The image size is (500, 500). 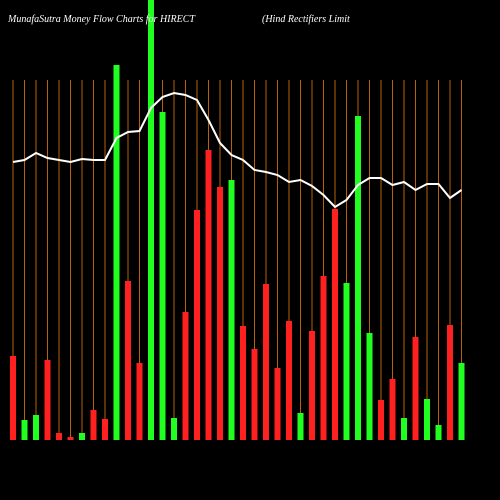 What do you see at coordinates (306, 19) in the screenshot?
I see `chart-subtitle: (Hind Rectifiers Limit` at bounding box center [306, 19].